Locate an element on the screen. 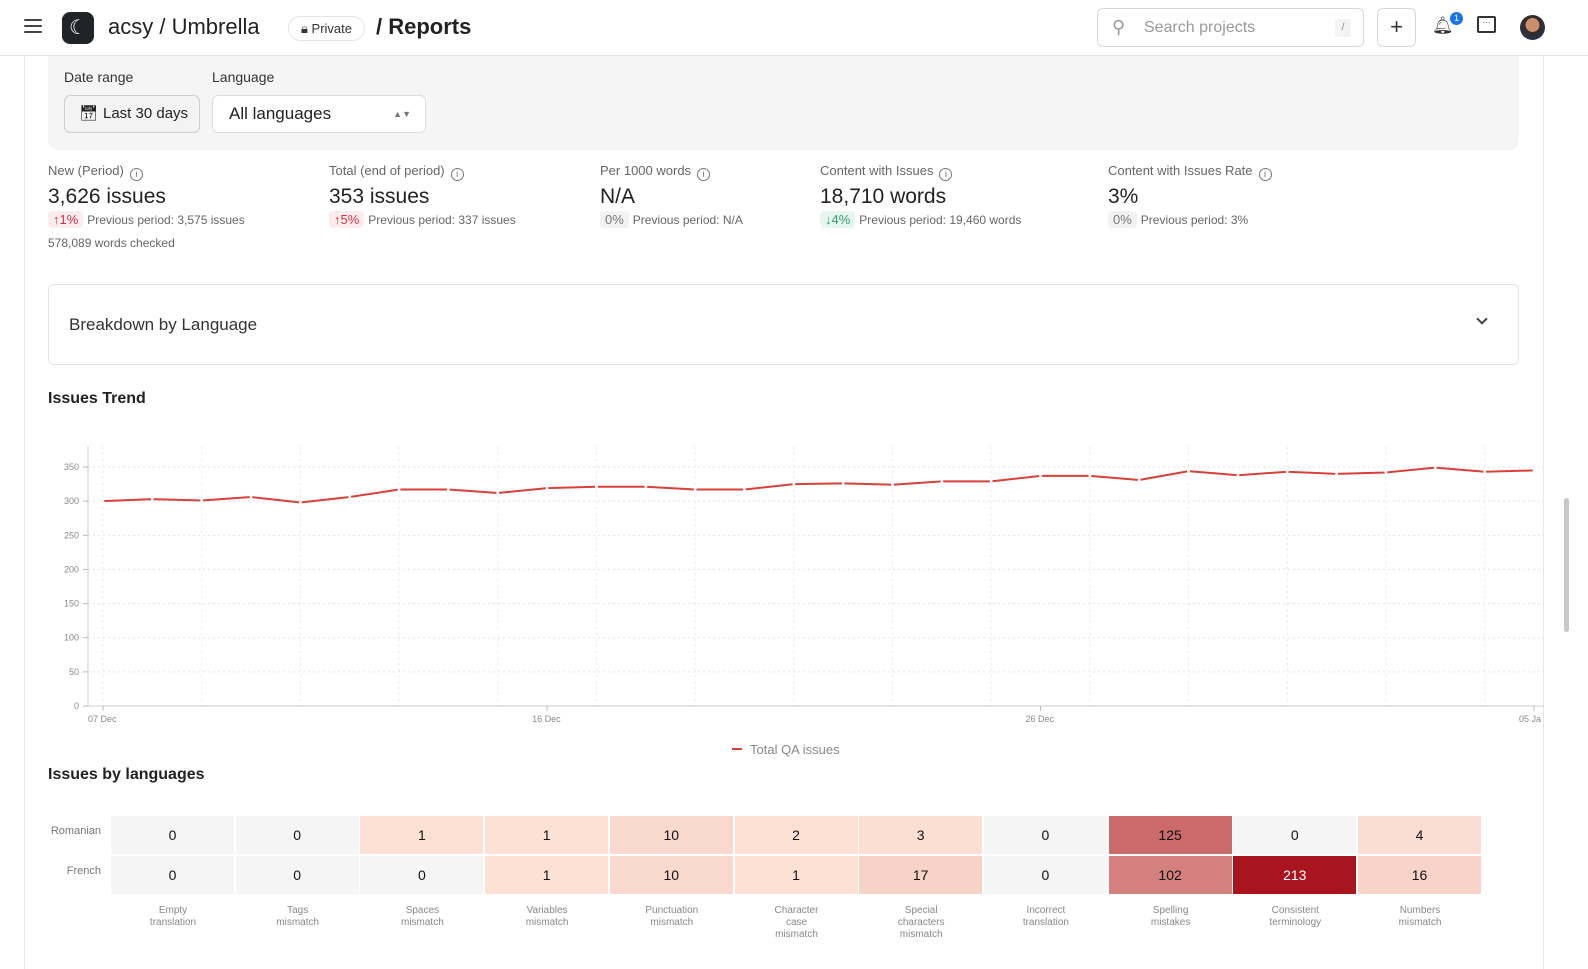  scrollbar is located at coordinates (1566, 565).